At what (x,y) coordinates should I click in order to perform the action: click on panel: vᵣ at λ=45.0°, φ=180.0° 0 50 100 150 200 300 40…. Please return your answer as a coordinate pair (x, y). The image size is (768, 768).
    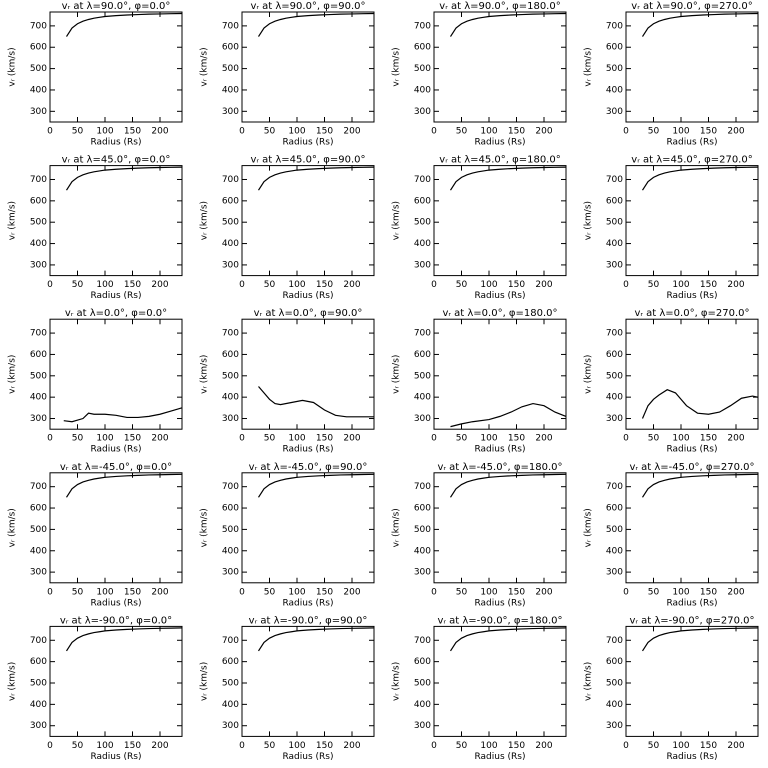
    Looking at the image, I should click on (479, 228).